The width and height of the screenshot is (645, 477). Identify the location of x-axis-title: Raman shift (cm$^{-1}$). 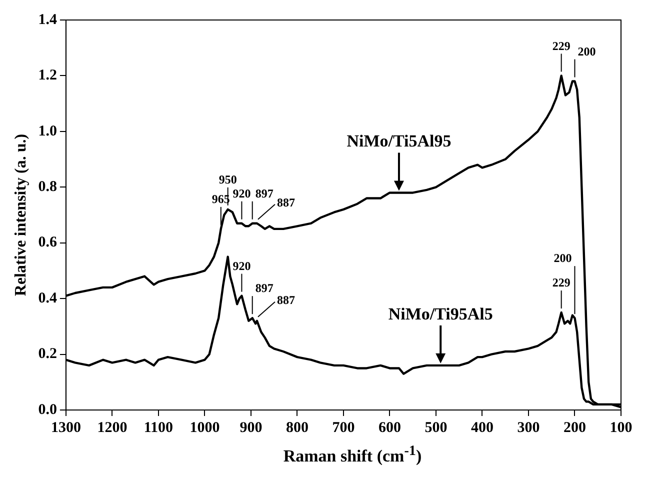
(352, 455).